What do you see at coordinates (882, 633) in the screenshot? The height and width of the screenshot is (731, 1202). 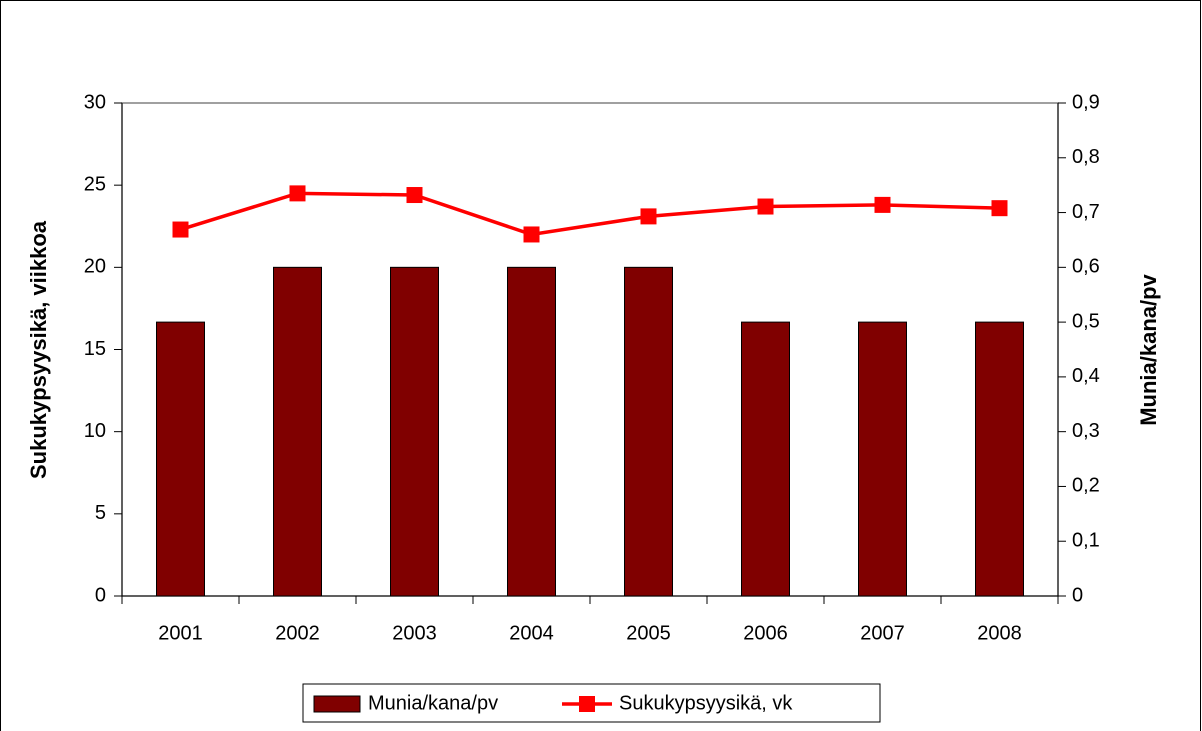 I see `x-tick-label: 2007` at bounding box center [882, 633].